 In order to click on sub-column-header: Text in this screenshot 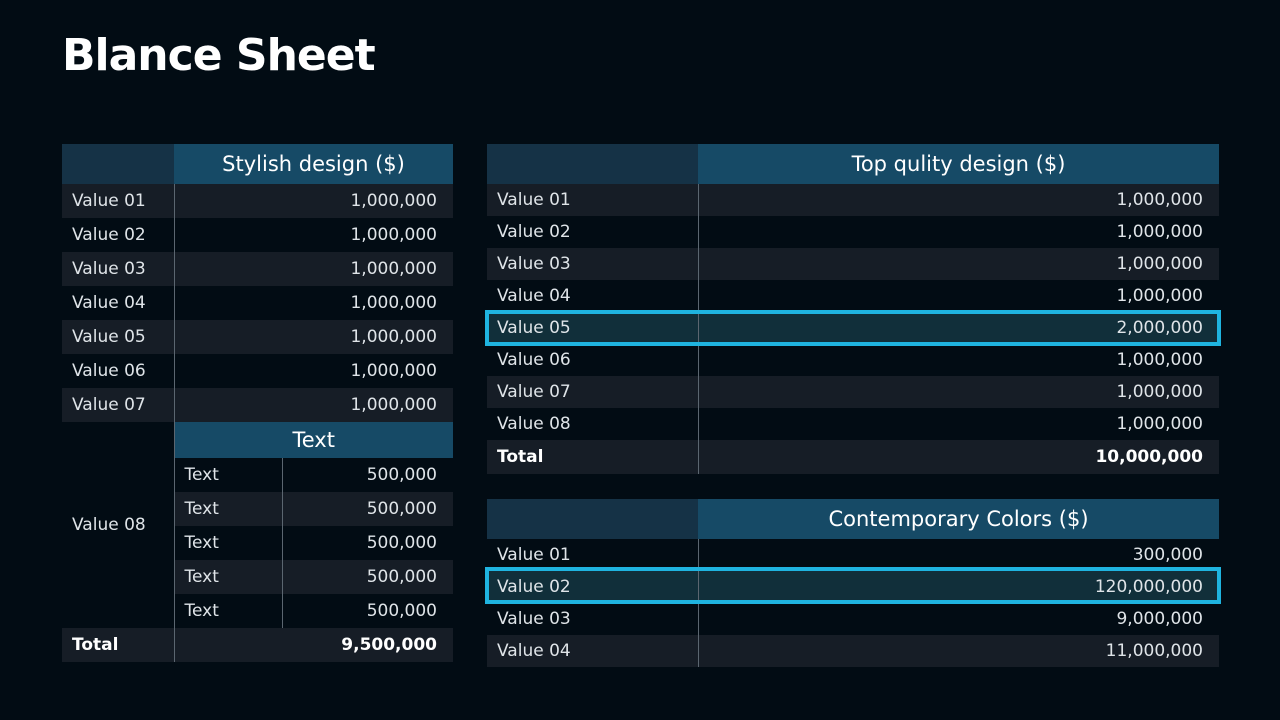, I will do `click(313, 440)`.